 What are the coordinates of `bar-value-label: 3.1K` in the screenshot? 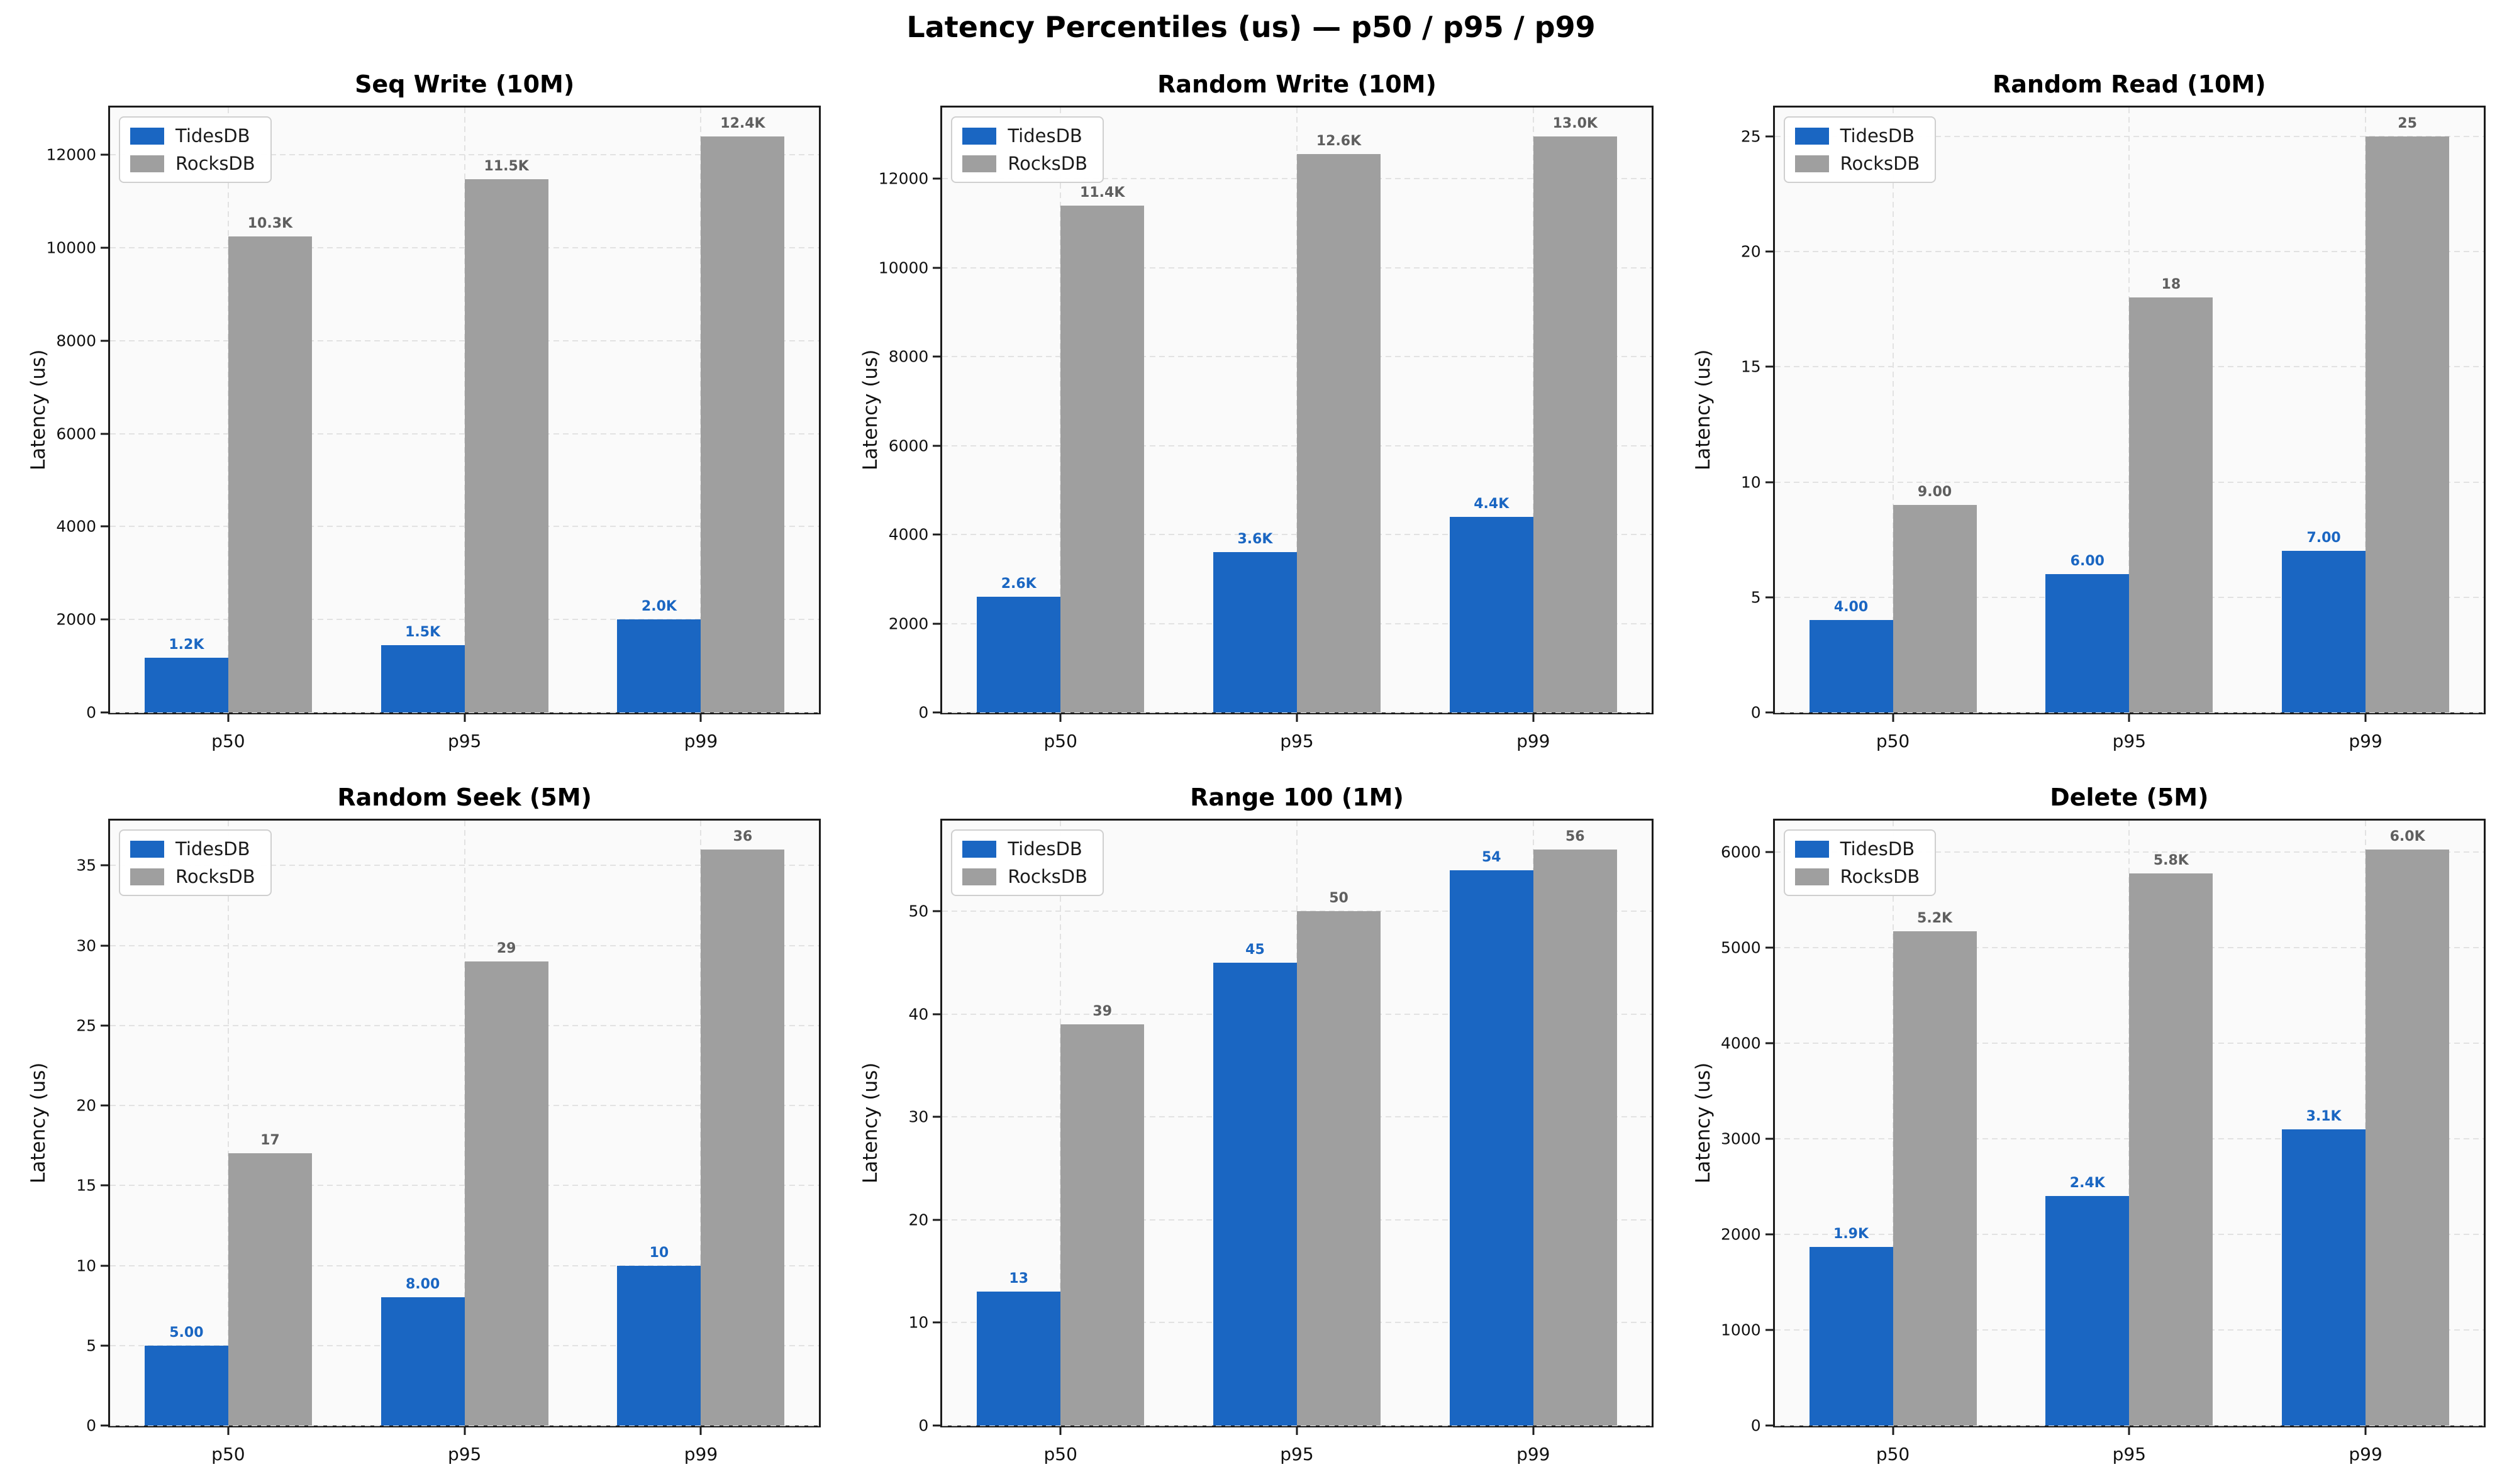 It's located at (2324, 1116).